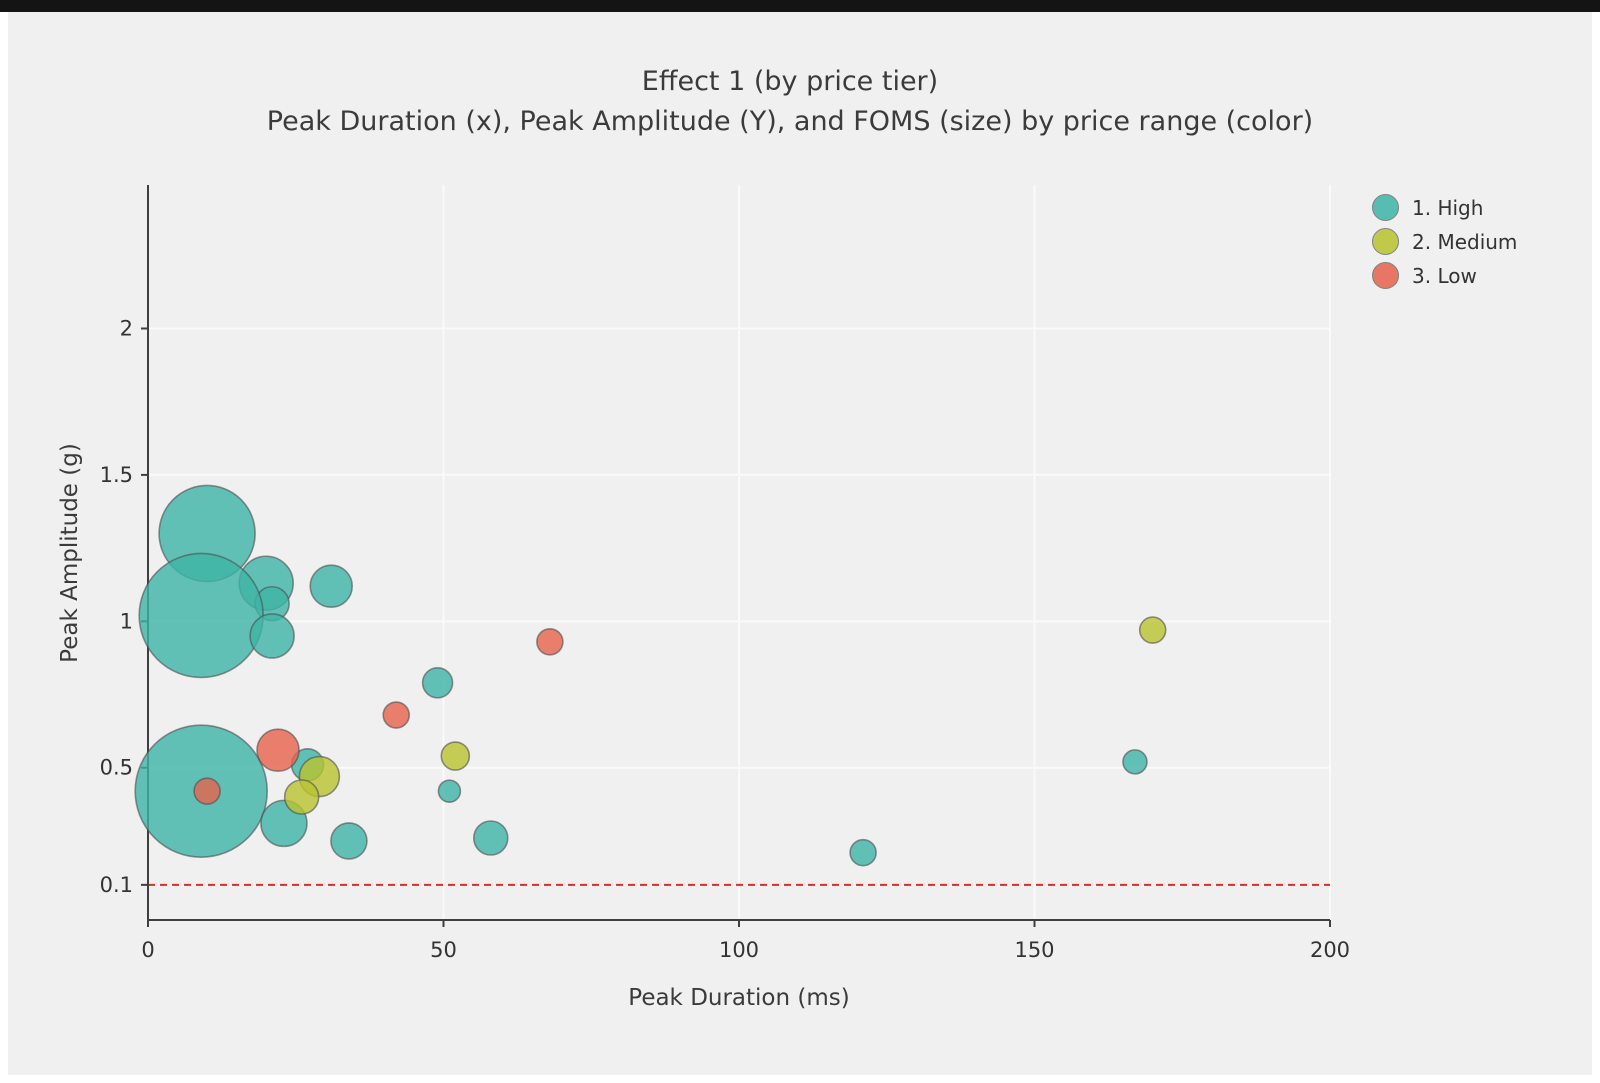 Image resolution: width=1600 pixels, height=1083 pixels. I want to click on legend-item: 2. Medium, so click(1444, 241).